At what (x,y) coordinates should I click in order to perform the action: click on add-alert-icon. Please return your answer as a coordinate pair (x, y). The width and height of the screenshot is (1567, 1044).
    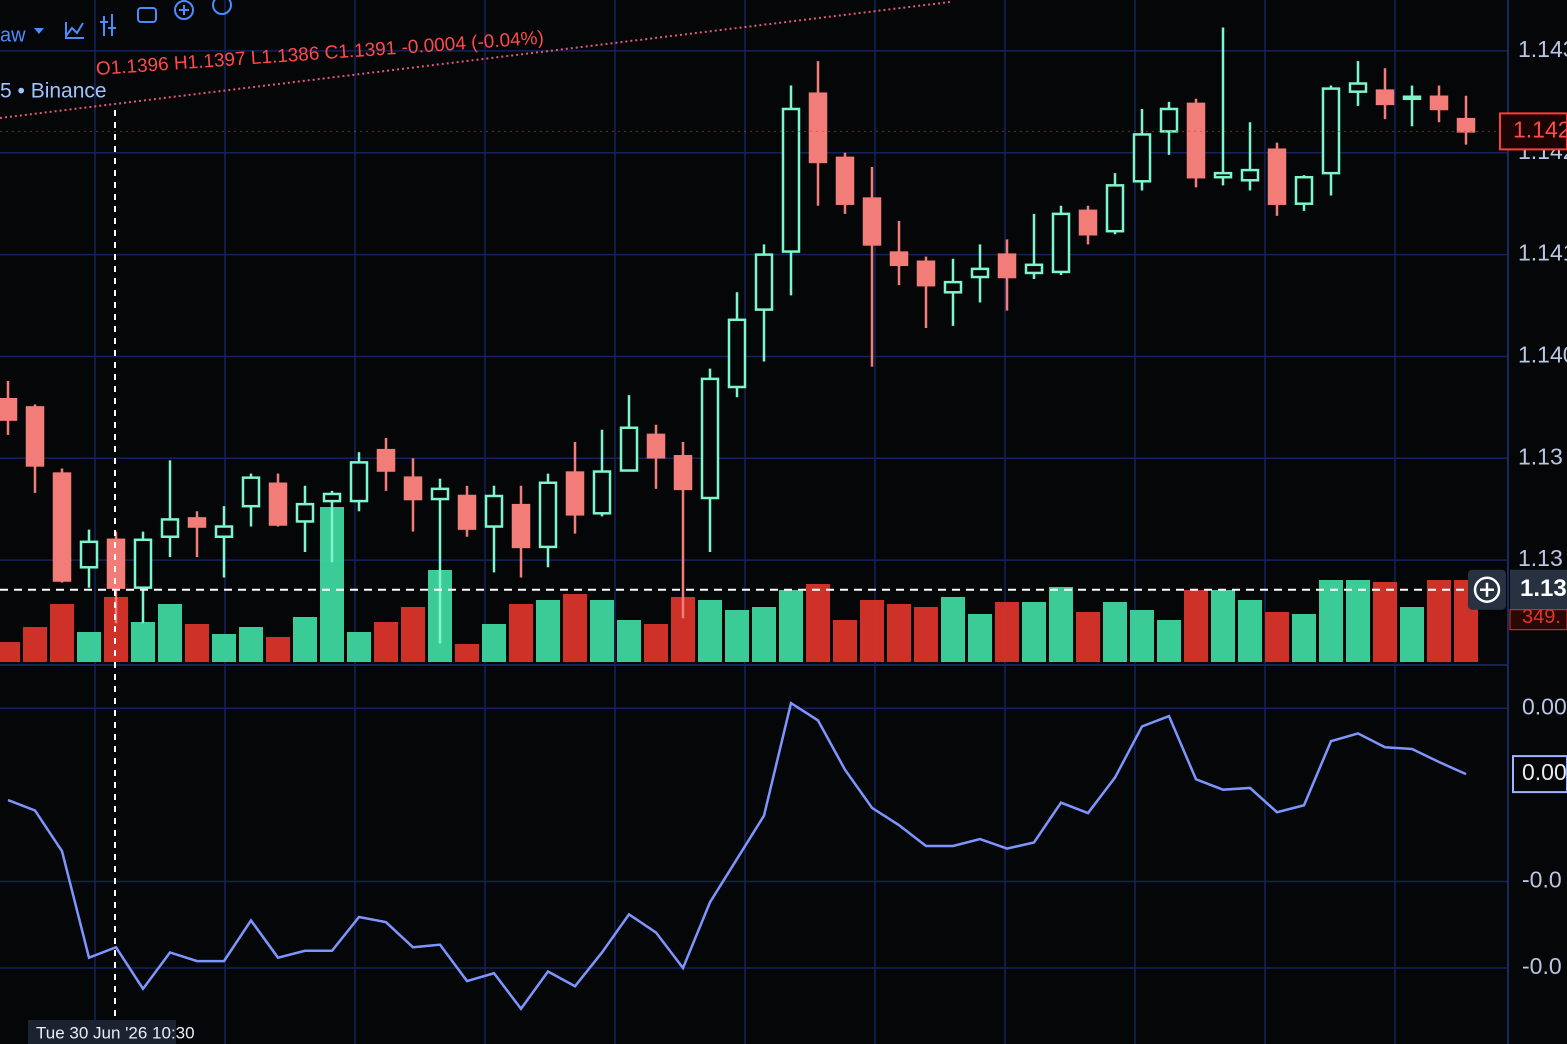
    Looking at the image, I should click on (1487, 589).